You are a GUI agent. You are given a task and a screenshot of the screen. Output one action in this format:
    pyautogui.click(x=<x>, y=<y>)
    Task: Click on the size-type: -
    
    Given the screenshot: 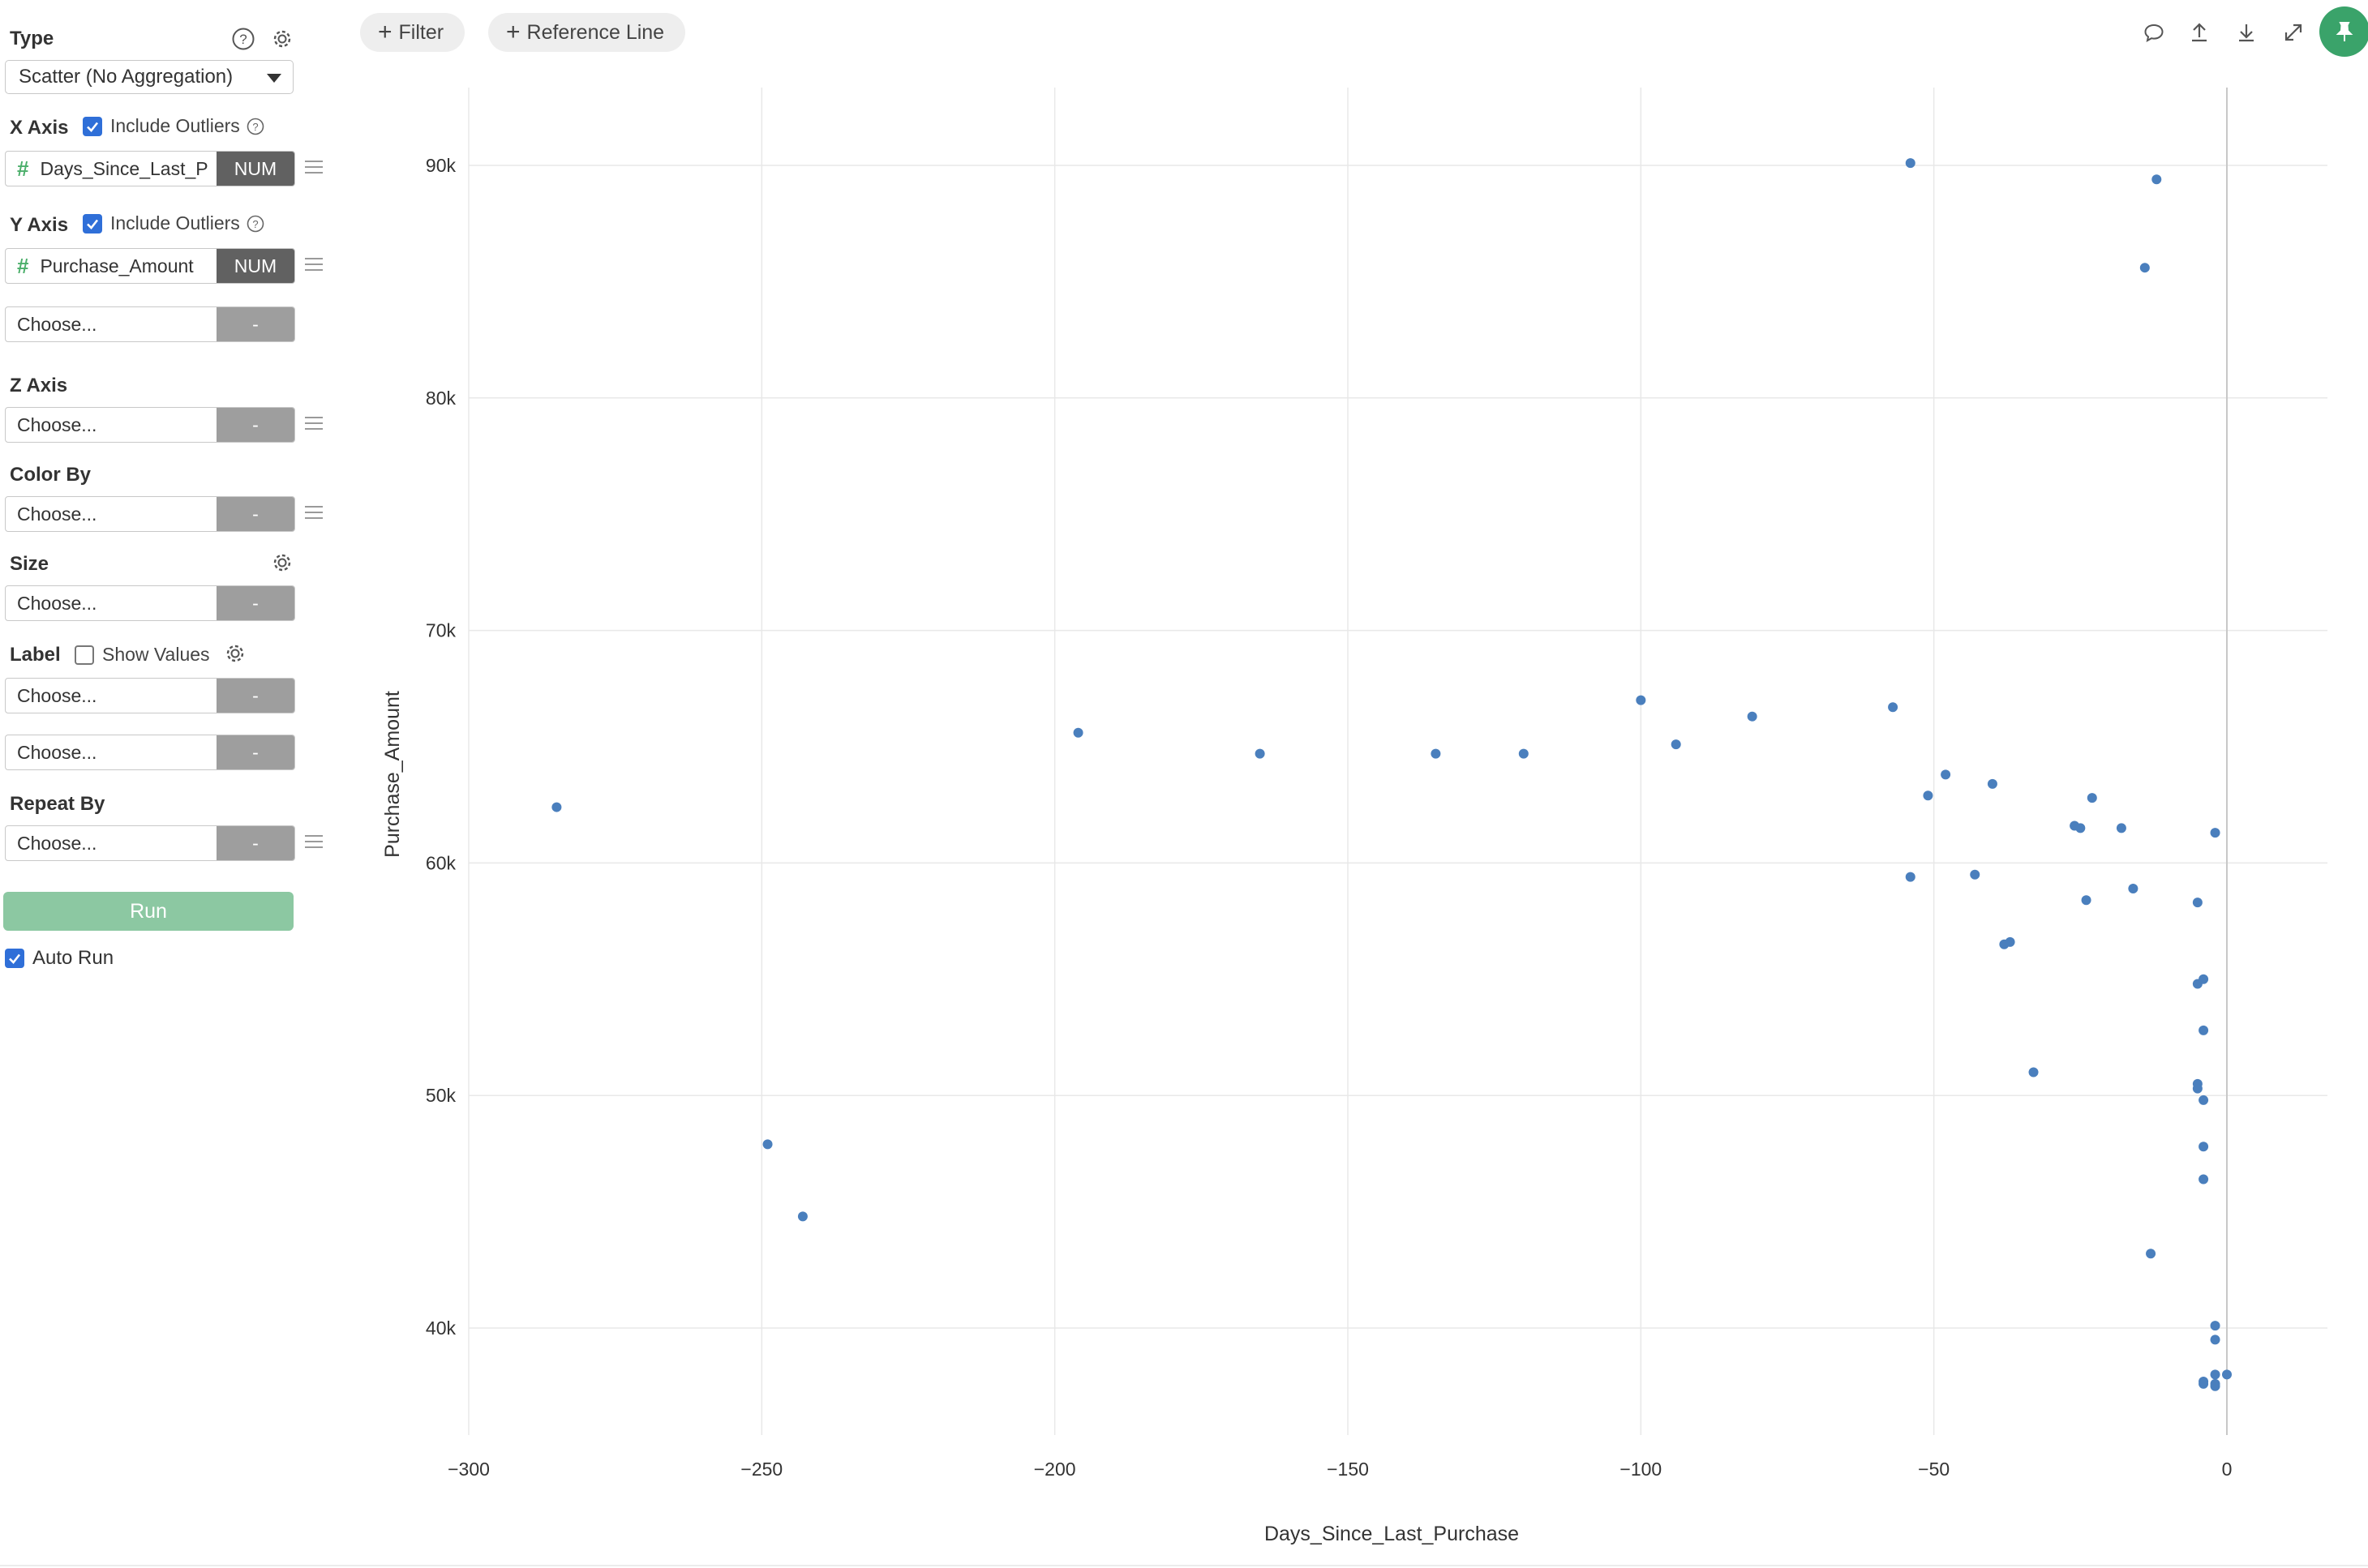 What is the action you would take?
    pyautogui.click(x=255, y=603)
    